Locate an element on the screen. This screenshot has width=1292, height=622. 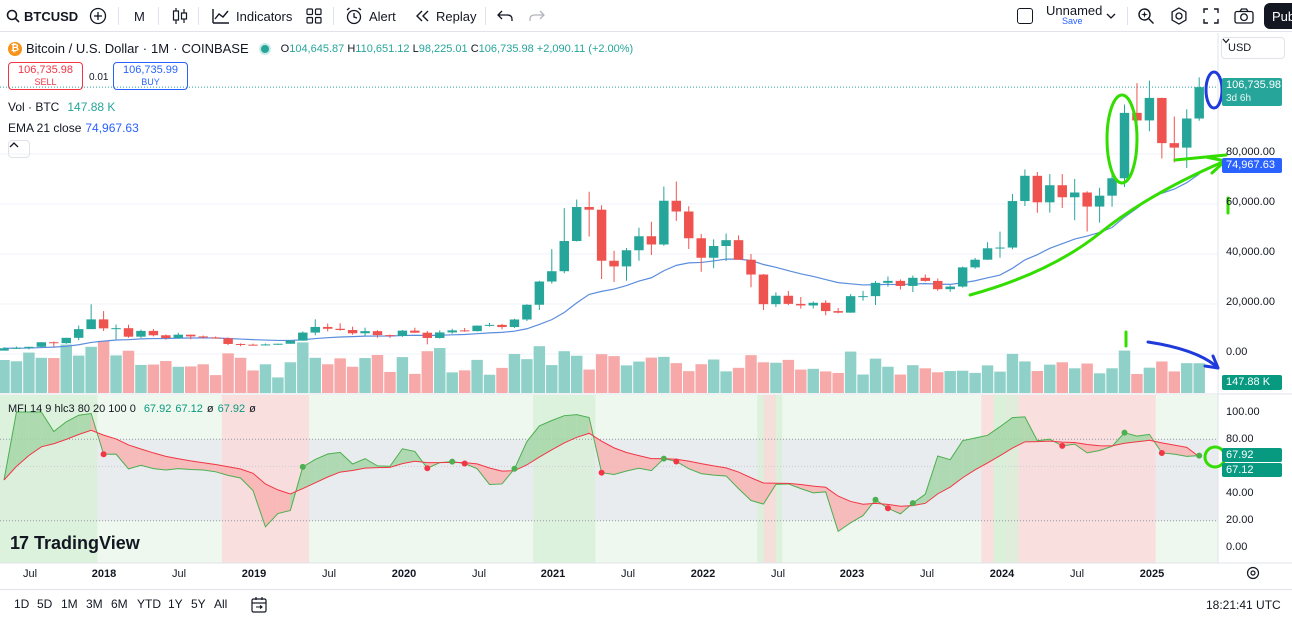
buy-button: 106,735.99 BUY is located at coordinates (150, 76).